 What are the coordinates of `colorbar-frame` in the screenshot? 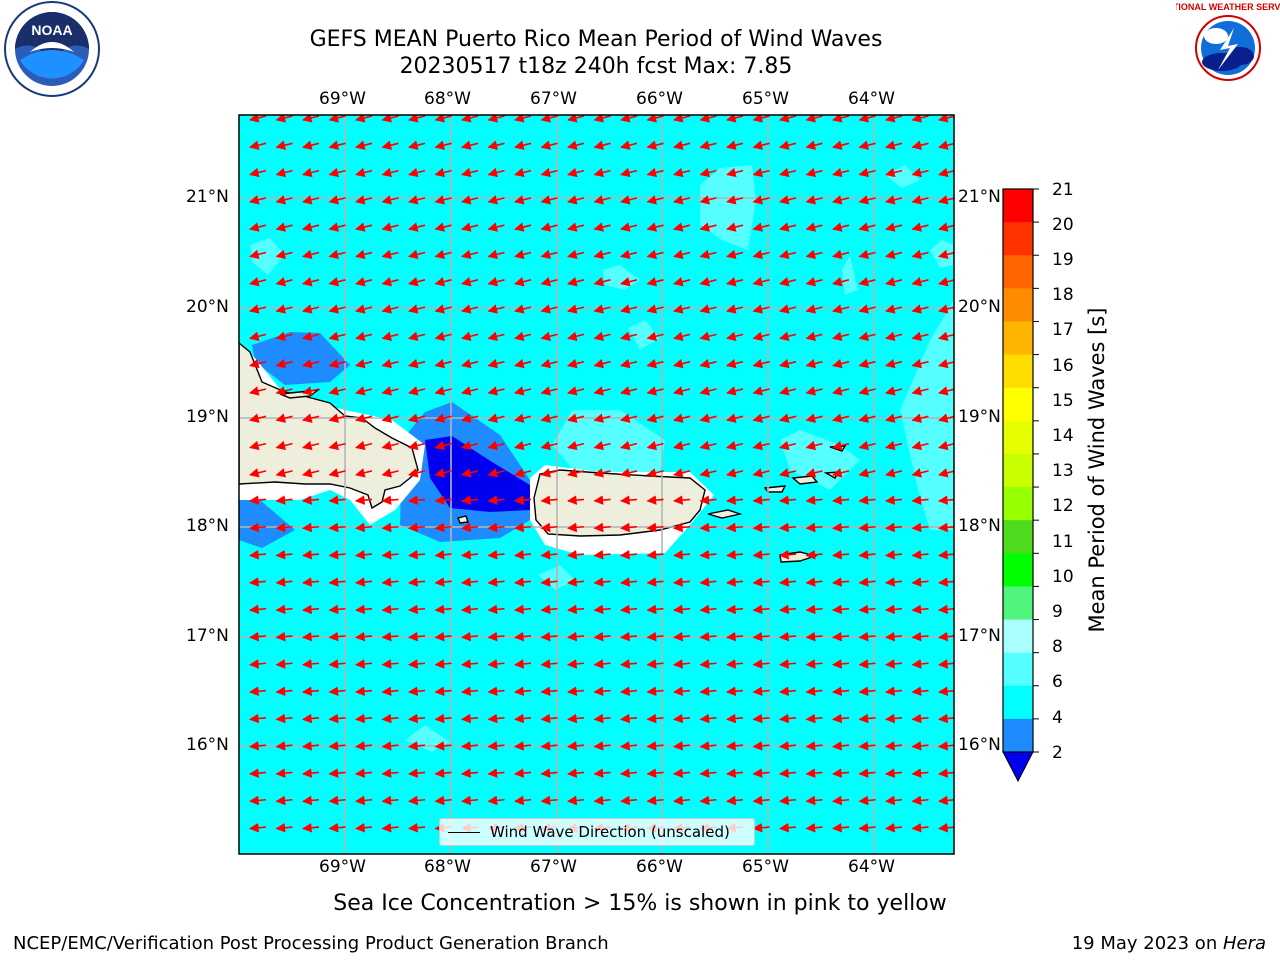 It's located at (1018, 470).